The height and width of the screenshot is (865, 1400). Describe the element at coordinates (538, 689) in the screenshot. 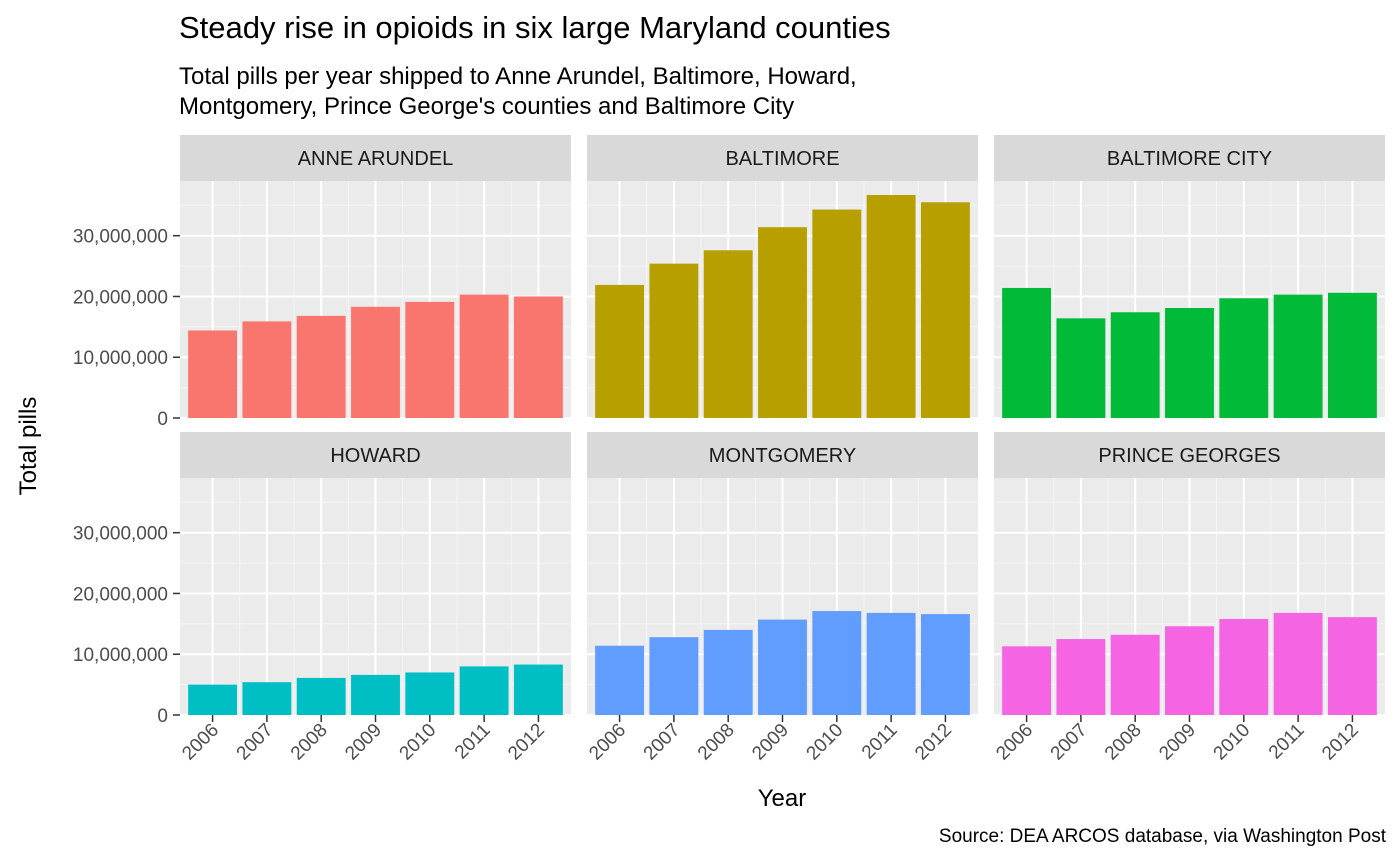

I see `bar-howard-2012` at that location.